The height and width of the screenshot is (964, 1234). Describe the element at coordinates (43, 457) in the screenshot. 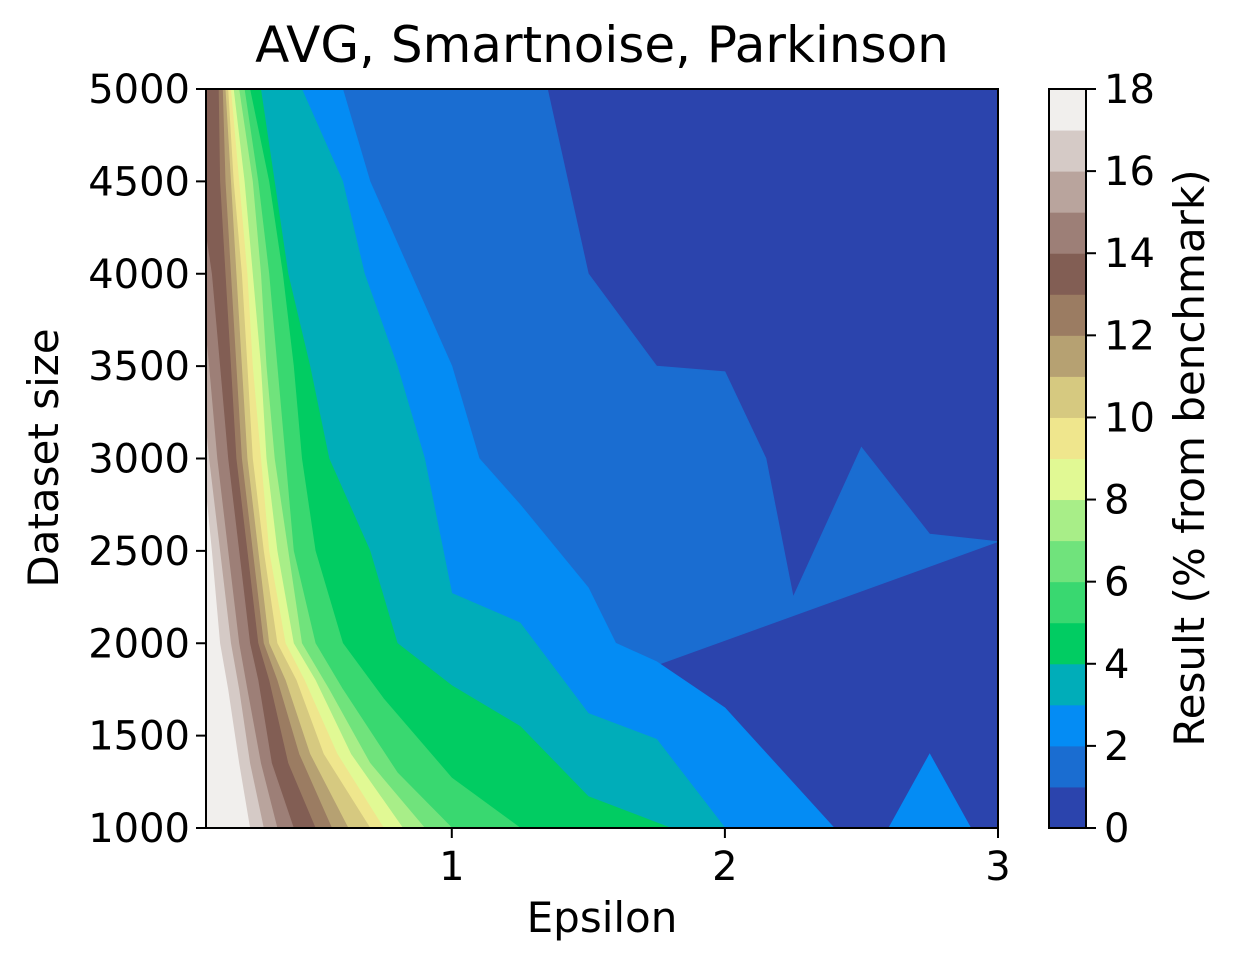

I see `y-axis-label: Dataset size` at that location.